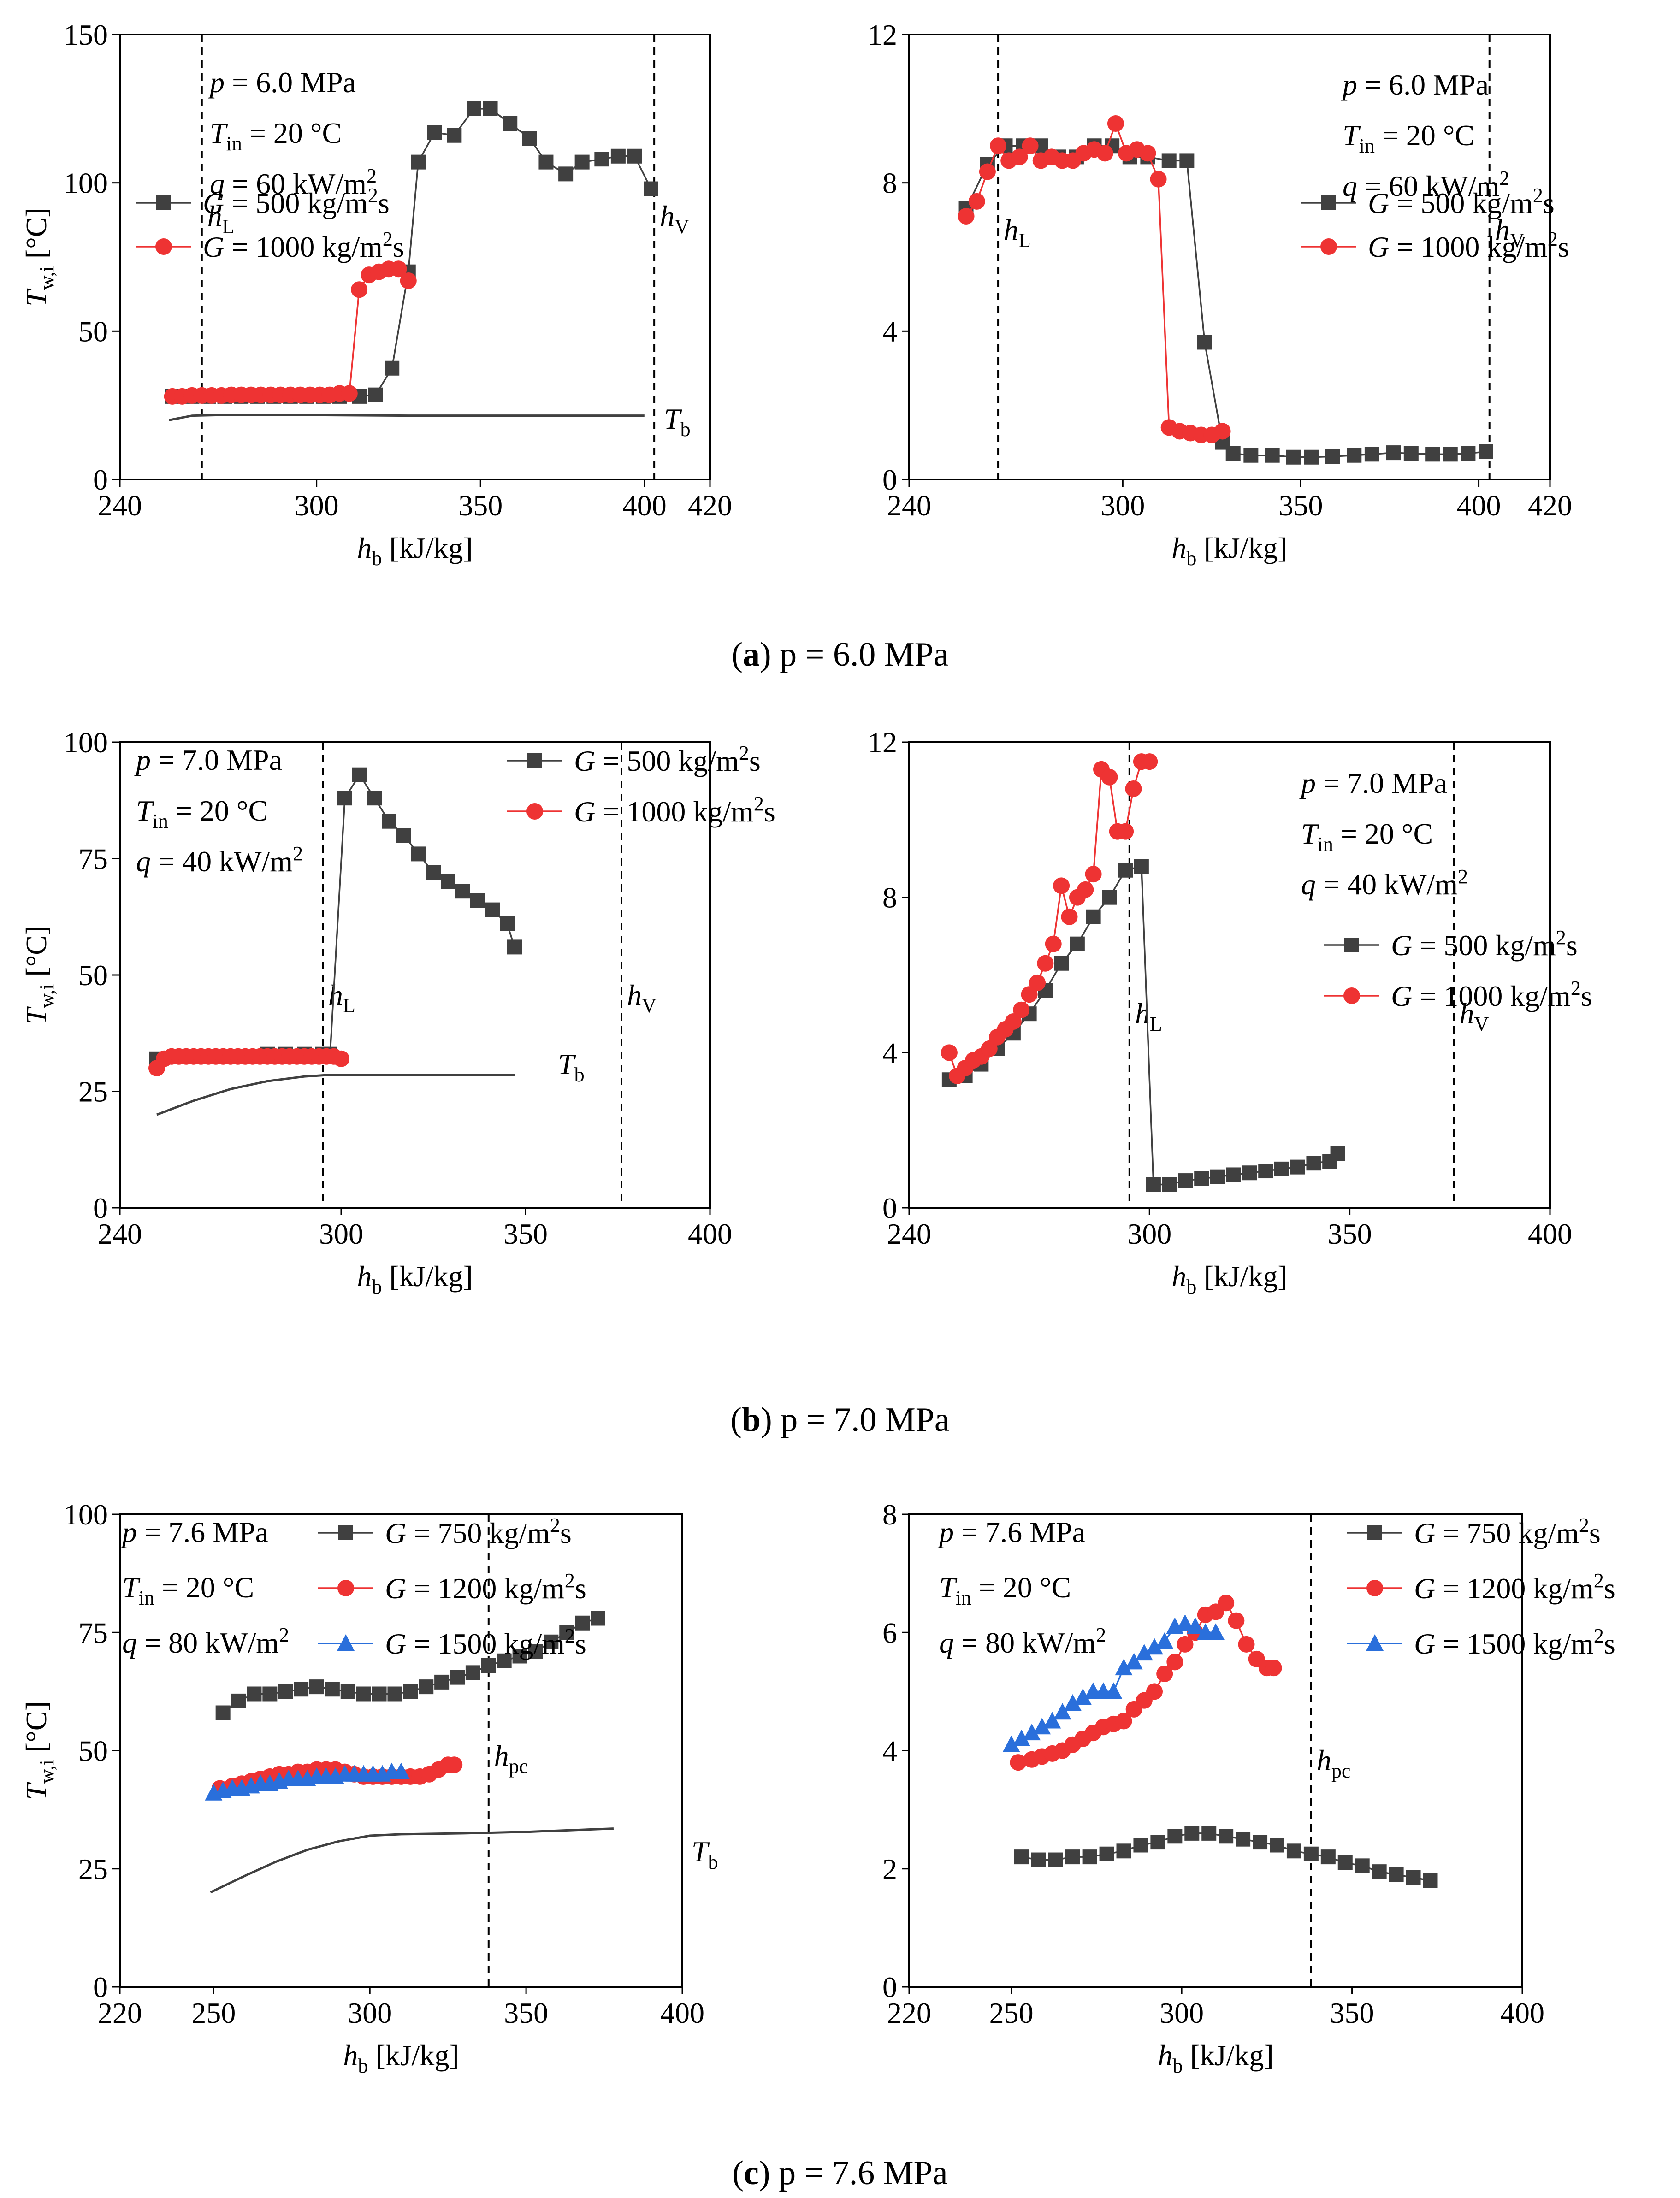  Describe the element at coordinates (1415, 85) in the screenshot. I see `condition-annotation: p = 6.0 MPa` at that location.